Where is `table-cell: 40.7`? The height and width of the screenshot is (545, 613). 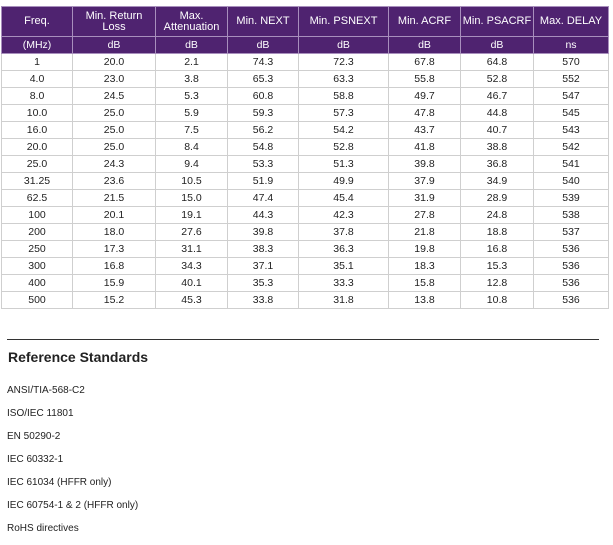
table-cell: 40.7 is located at coordinates (497, 130).